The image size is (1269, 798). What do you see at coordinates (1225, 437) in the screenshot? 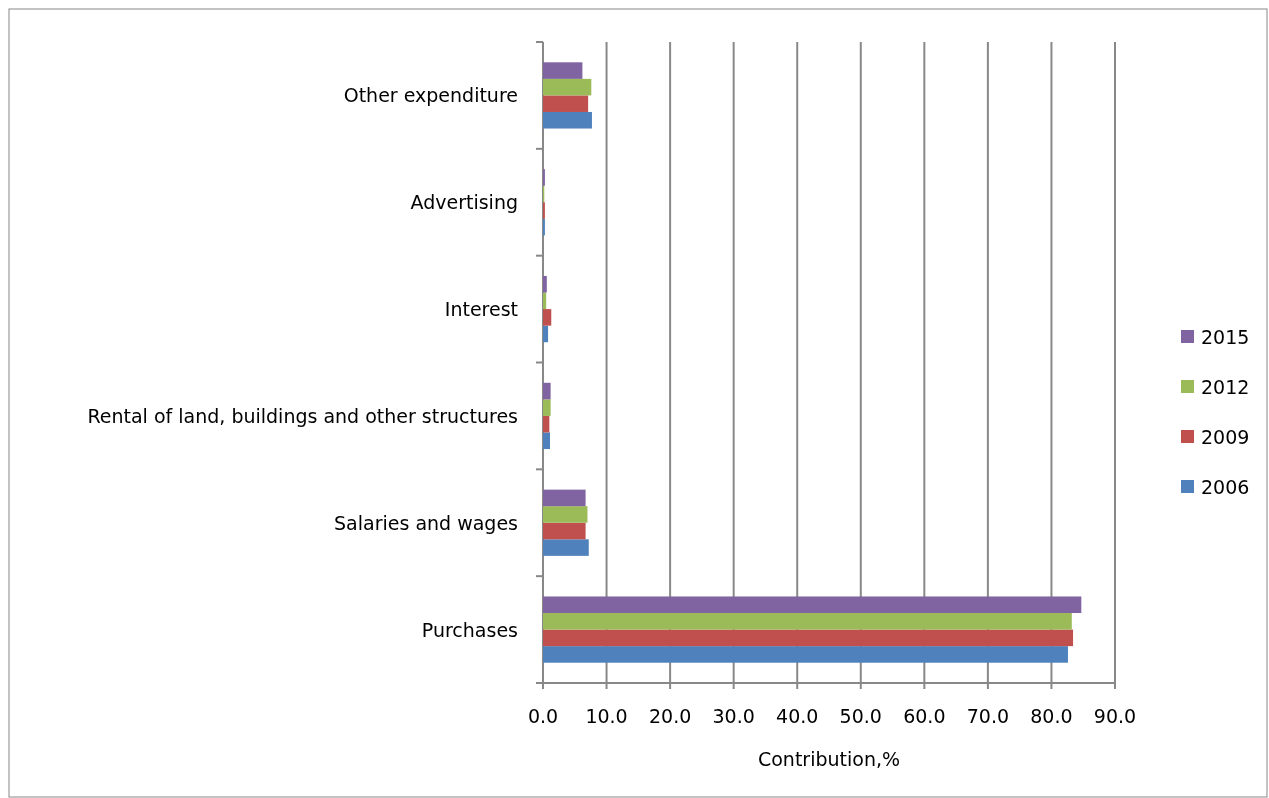
I see `legend-label: 2009` at bounding box center [1225, 437].